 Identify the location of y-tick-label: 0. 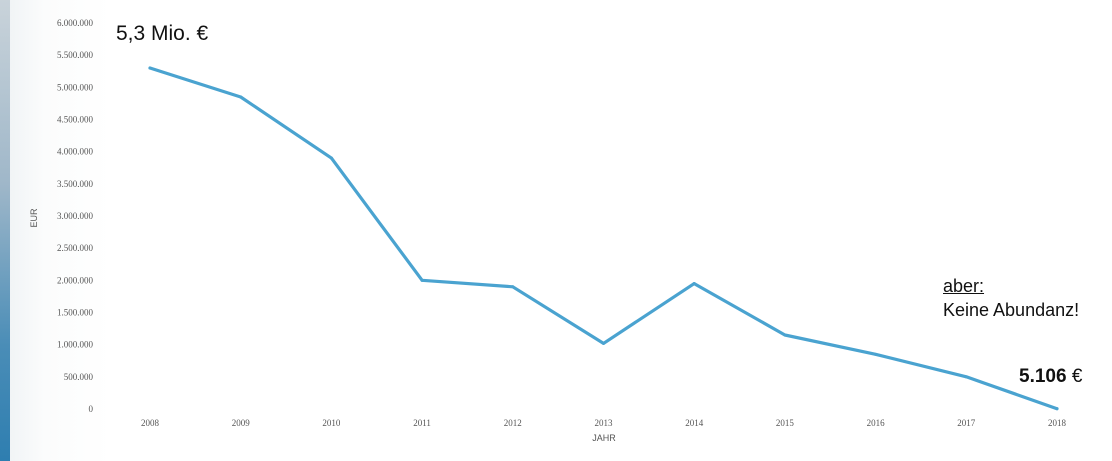
(91, 409).